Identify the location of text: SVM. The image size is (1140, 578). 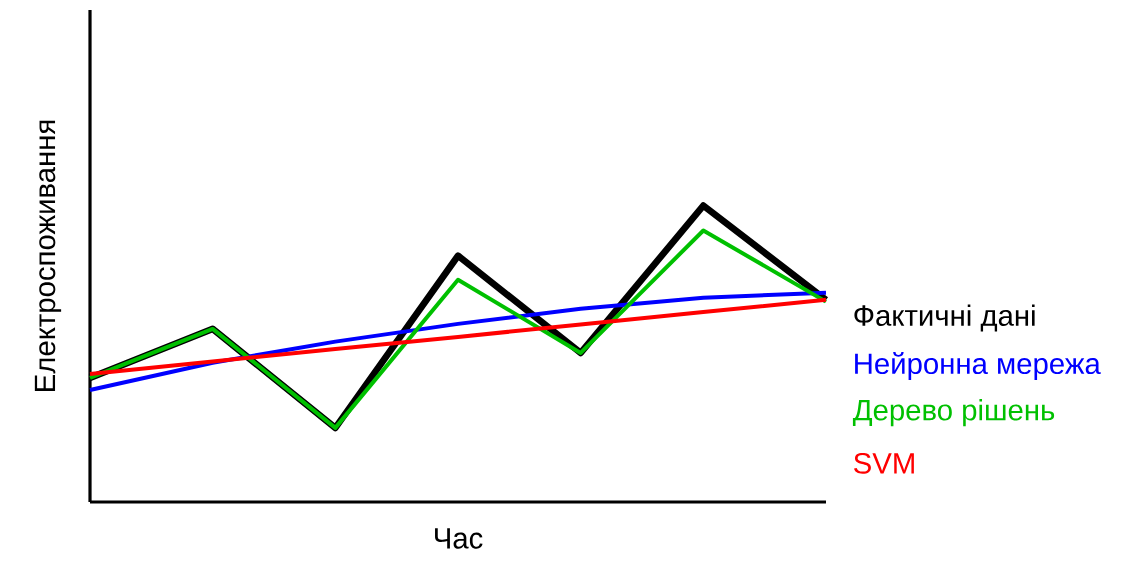
(884, 463).